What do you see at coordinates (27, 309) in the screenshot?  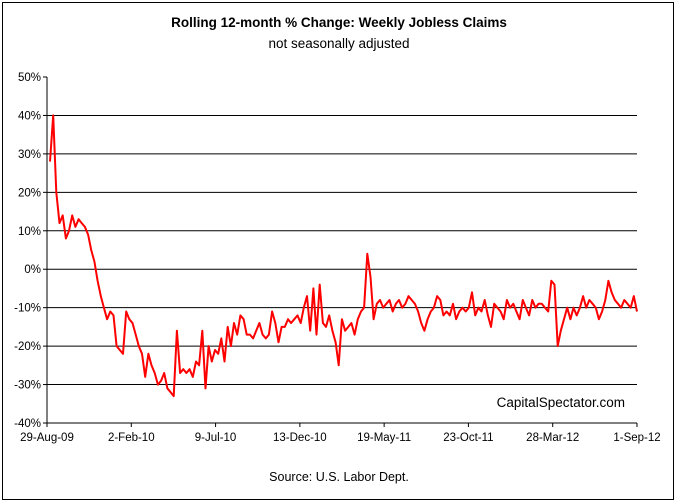 I see `y-tick-label: -10%` at bounding box center [27, 309].